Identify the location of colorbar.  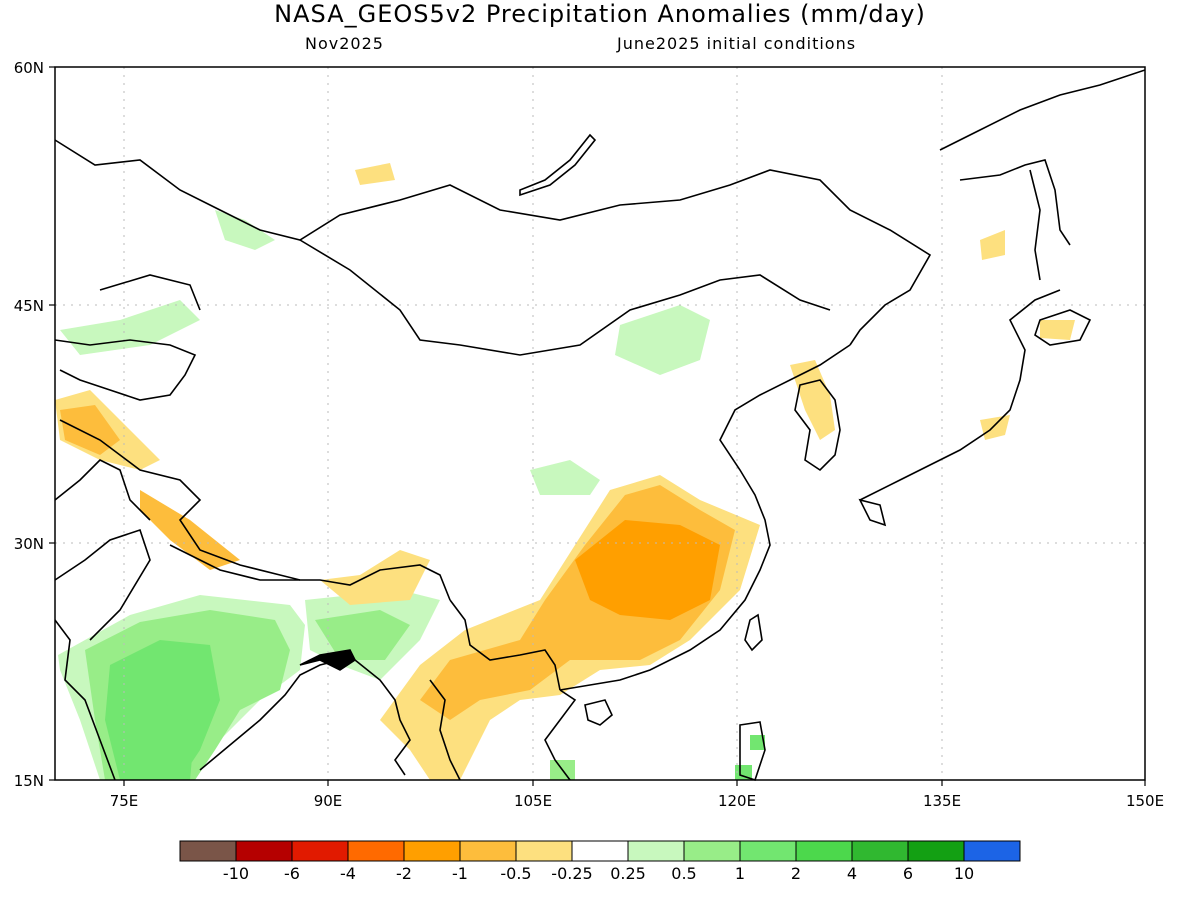
(600, 851).